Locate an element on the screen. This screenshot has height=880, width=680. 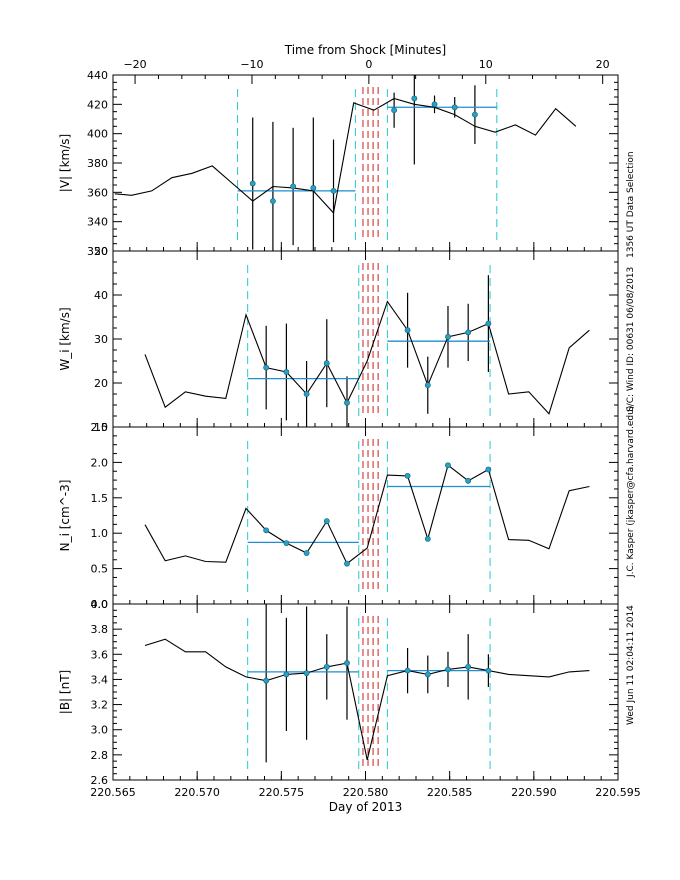
x-axis-title: Day of 2013 is located at coordinates (365, 807).